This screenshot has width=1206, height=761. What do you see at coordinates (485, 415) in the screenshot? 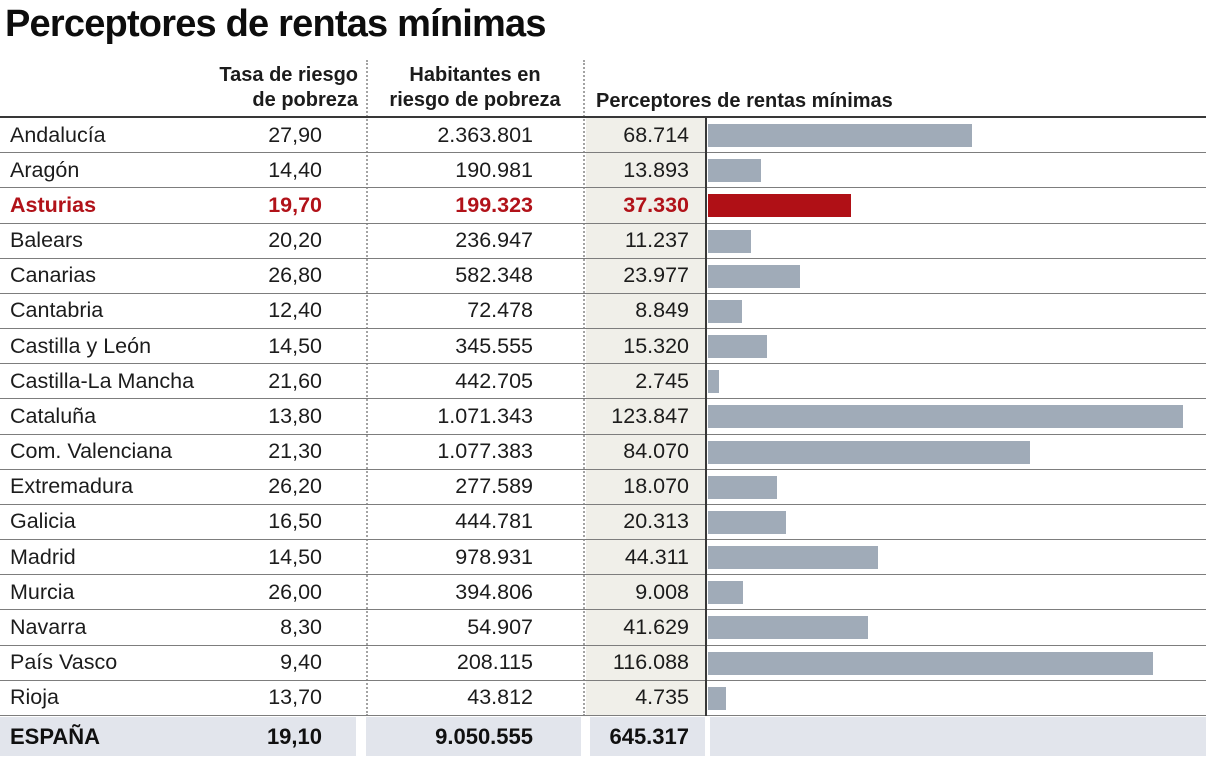
I see `inhabitants-value: 1.071.343` at bounding box center [485, 415].